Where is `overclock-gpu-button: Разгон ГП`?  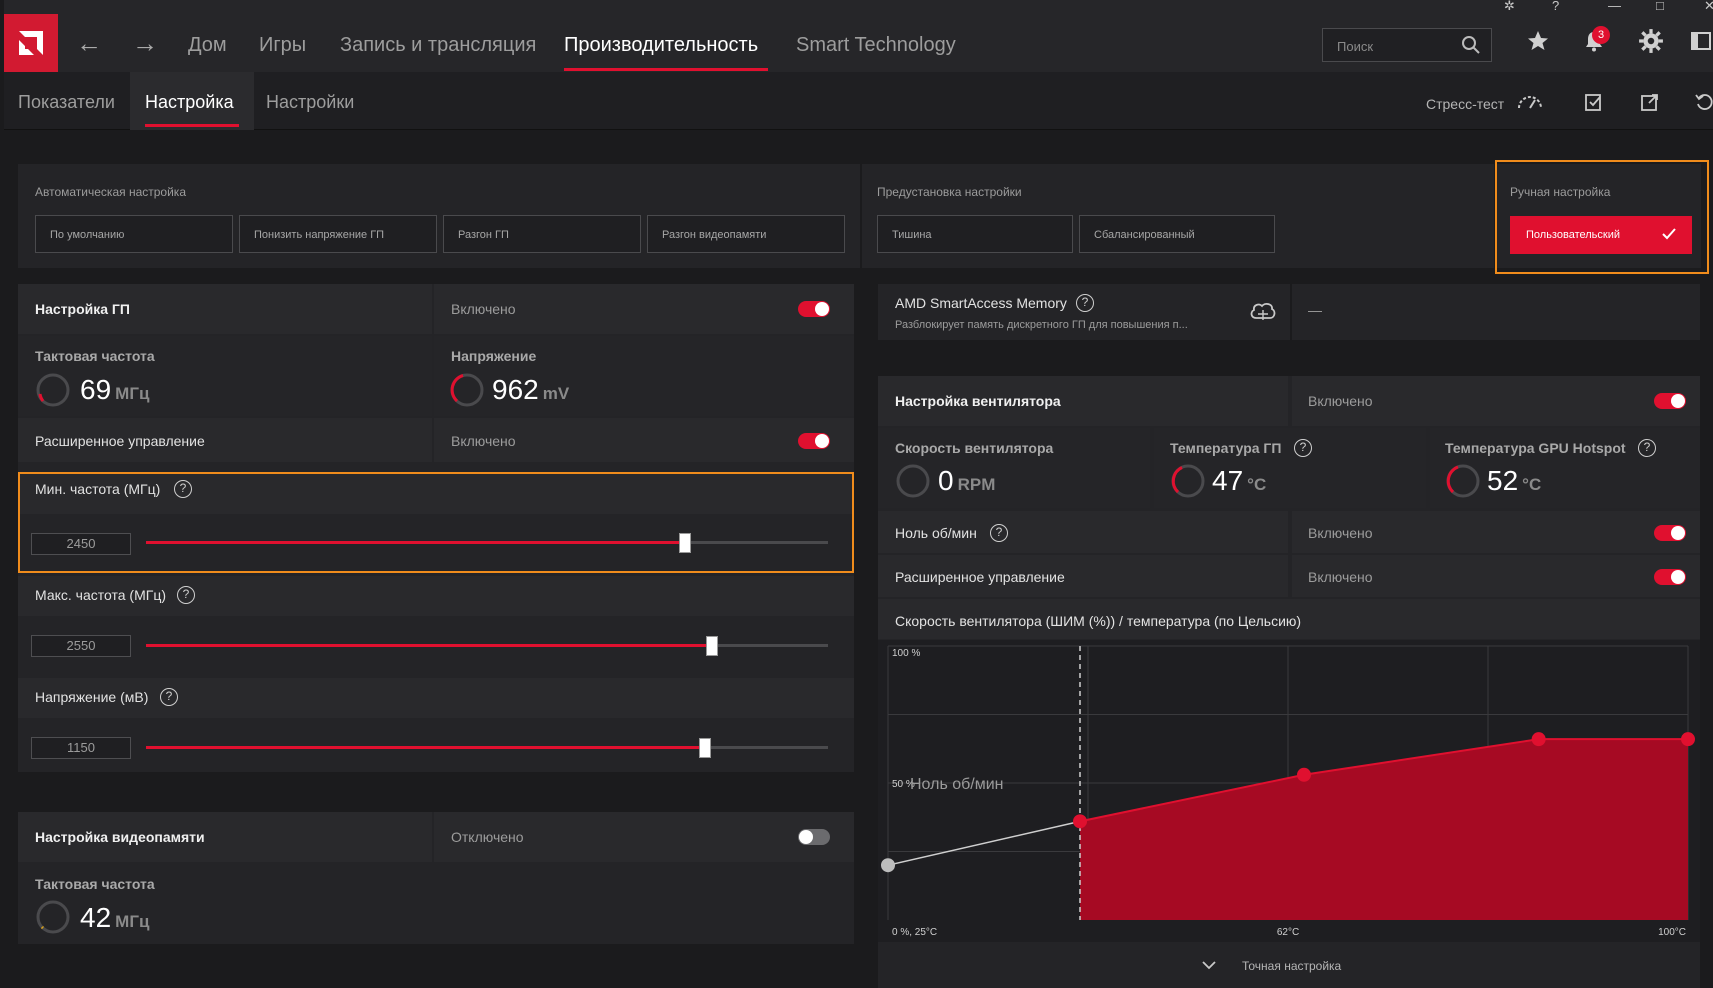 overclock-gpu-button: Разгон ГП is located at coordinates (542, 234).